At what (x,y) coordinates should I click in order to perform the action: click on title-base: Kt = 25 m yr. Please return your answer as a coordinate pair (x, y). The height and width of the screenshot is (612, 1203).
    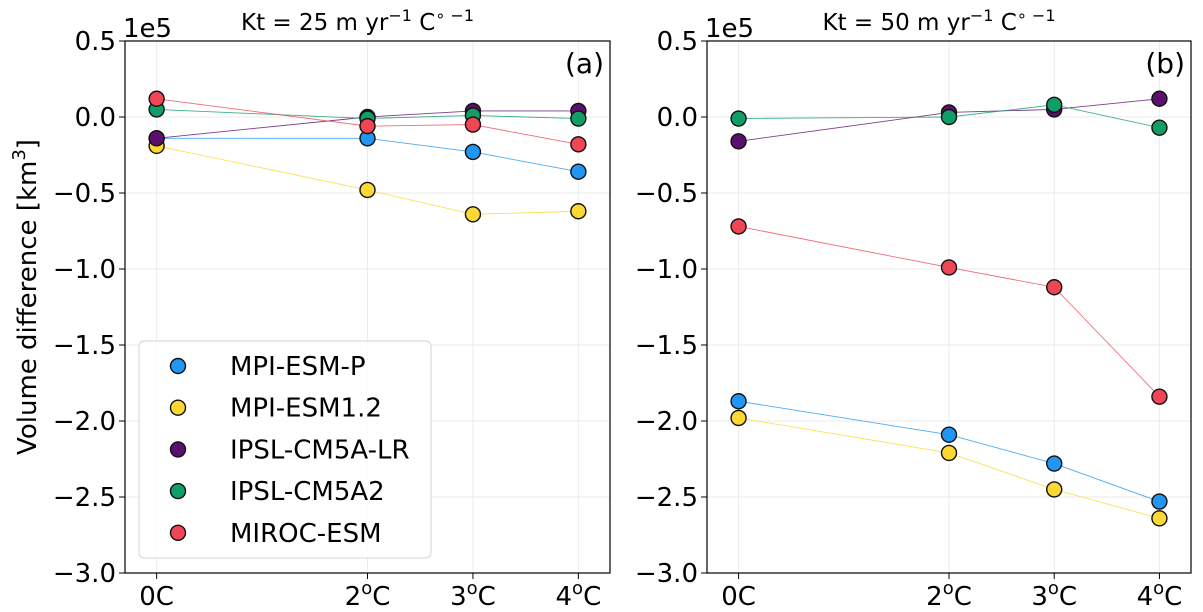
    Looking at the image, I should click on (315, 23).